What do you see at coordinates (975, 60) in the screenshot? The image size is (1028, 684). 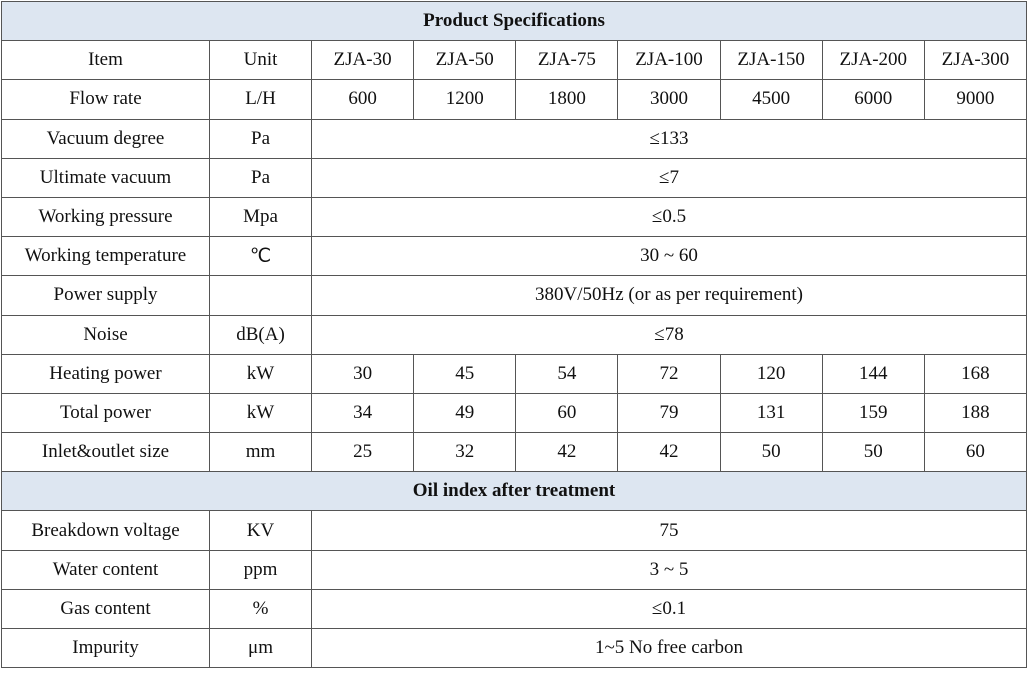 I see `header-cell: ZJA-300` at bounding box center [975, 60].